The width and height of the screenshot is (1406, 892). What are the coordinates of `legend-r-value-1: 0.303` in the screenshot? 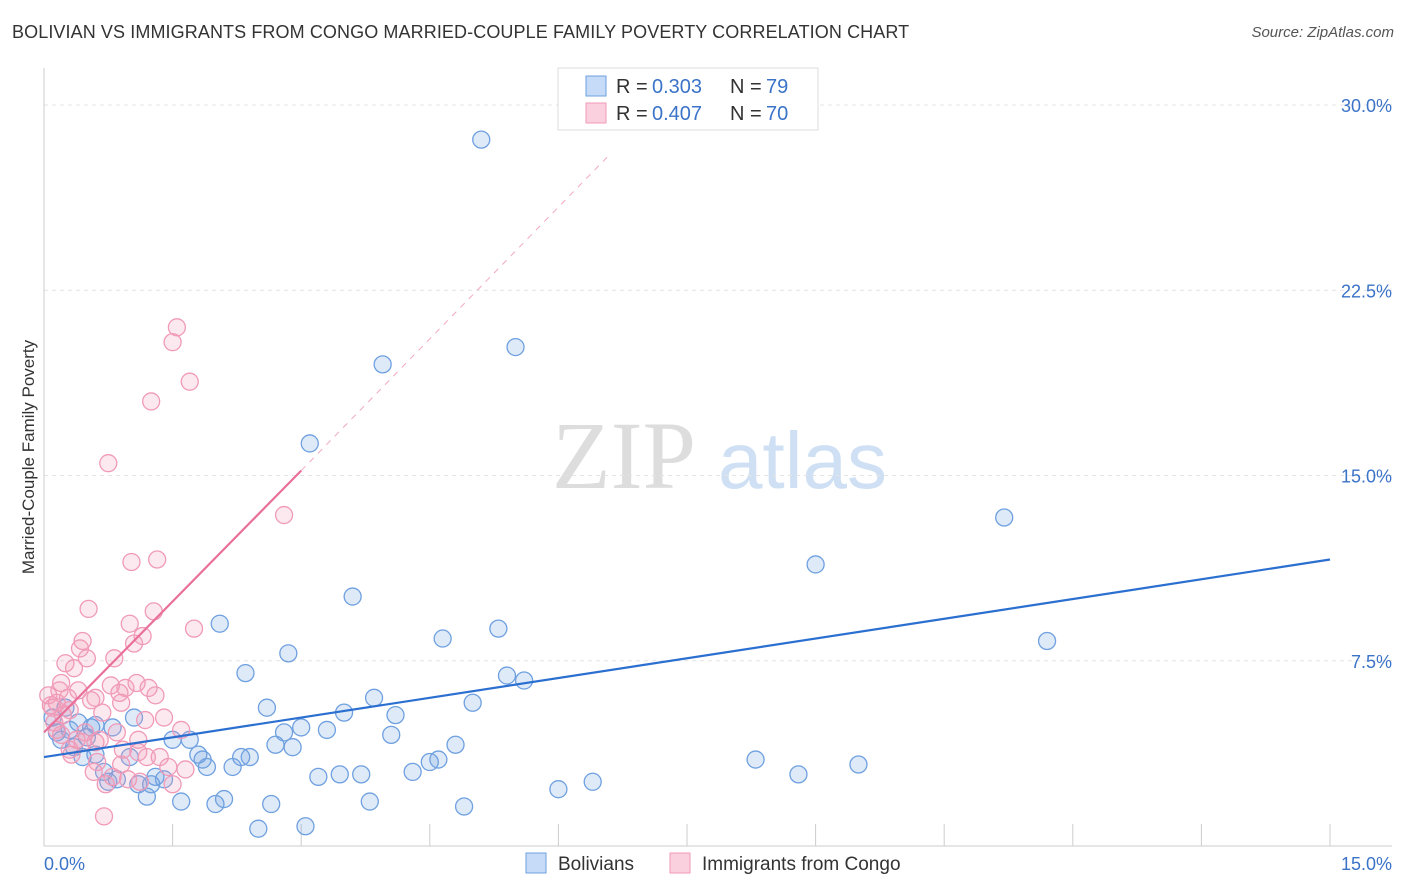 It's located at (677, 87).